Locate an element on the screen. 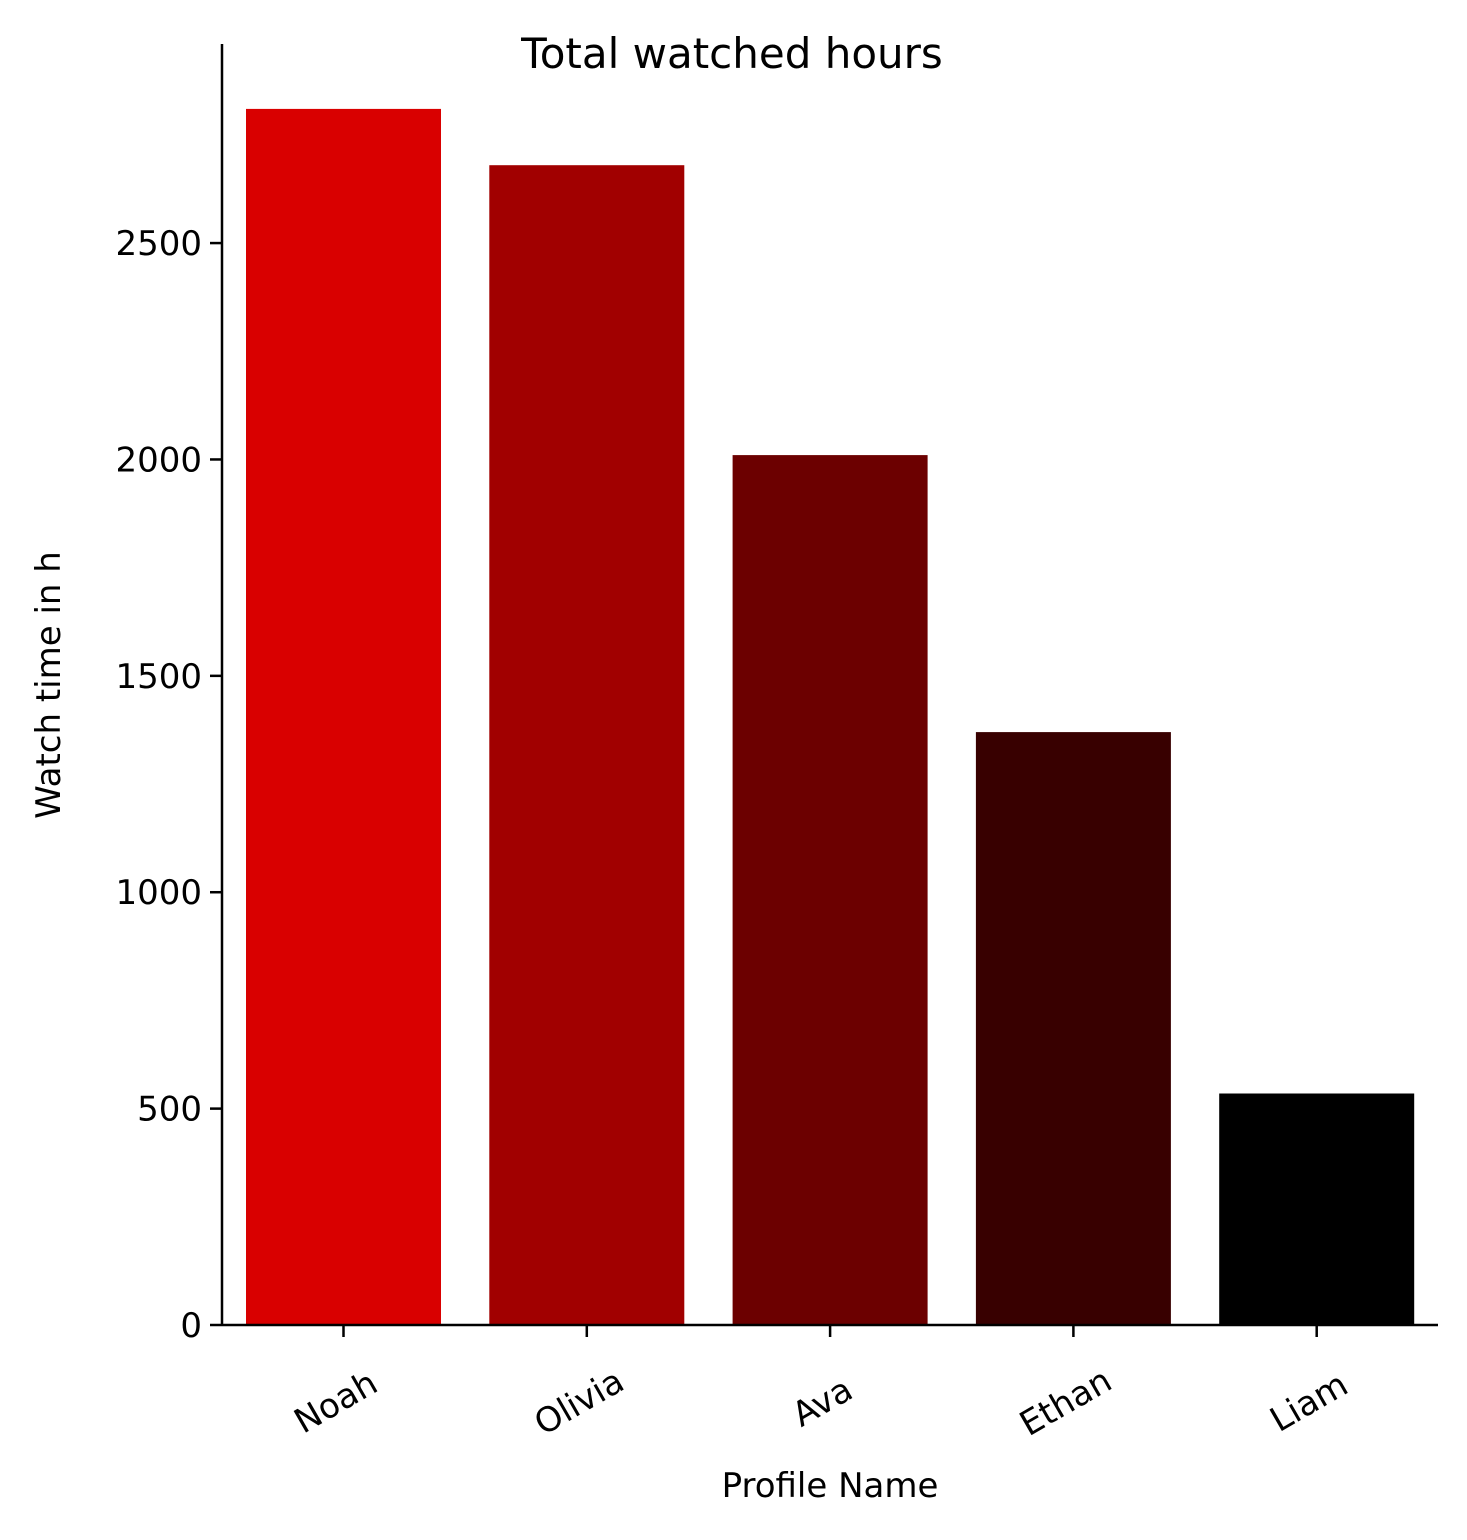  chart-title: Total watched hours is located at coordinates (731, 53).